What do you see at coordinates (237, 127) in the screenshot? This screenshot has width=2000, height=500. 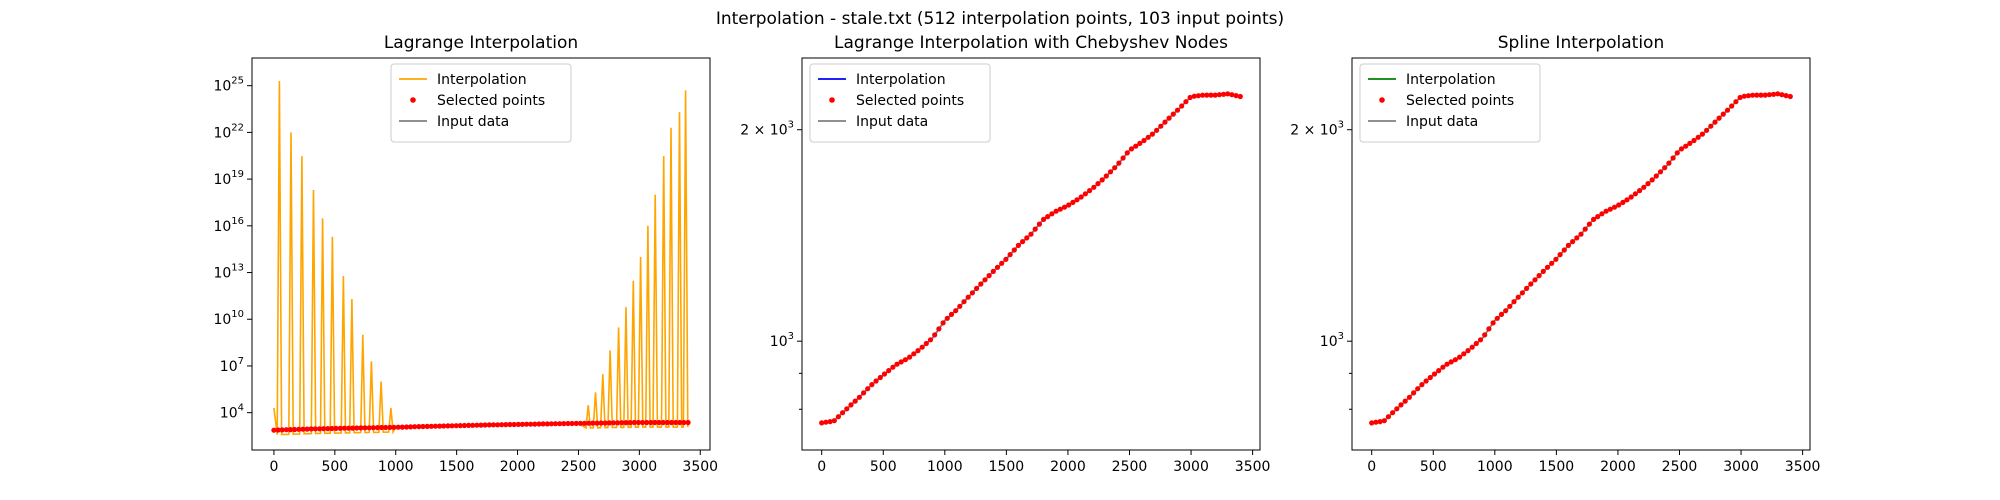 I see `y-tick-exponent: 22` at bounding box center [237, 127].